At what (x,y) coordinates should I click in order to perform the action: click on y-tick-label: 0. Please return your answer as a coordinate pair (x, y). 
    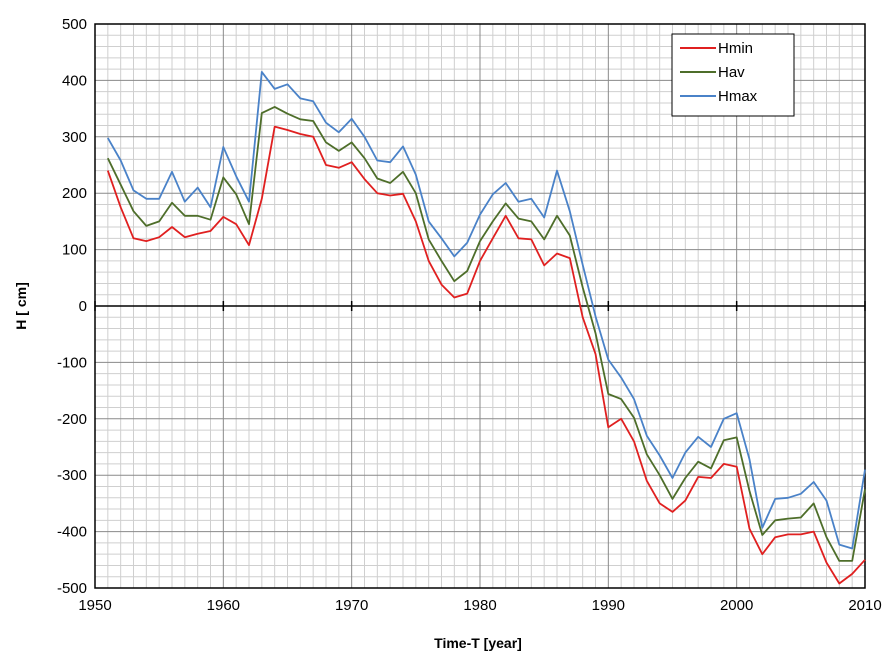
    Looking at the image, I should click on (83, 306).